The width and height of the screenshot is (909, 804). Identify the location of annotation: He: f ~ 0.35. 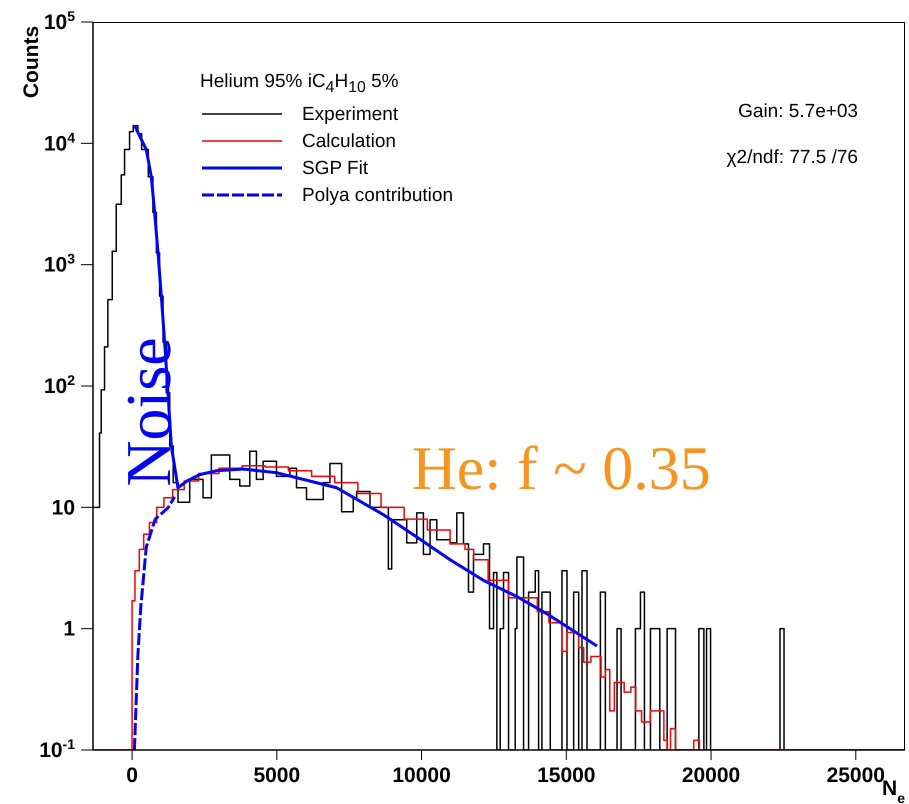
(561, 469).